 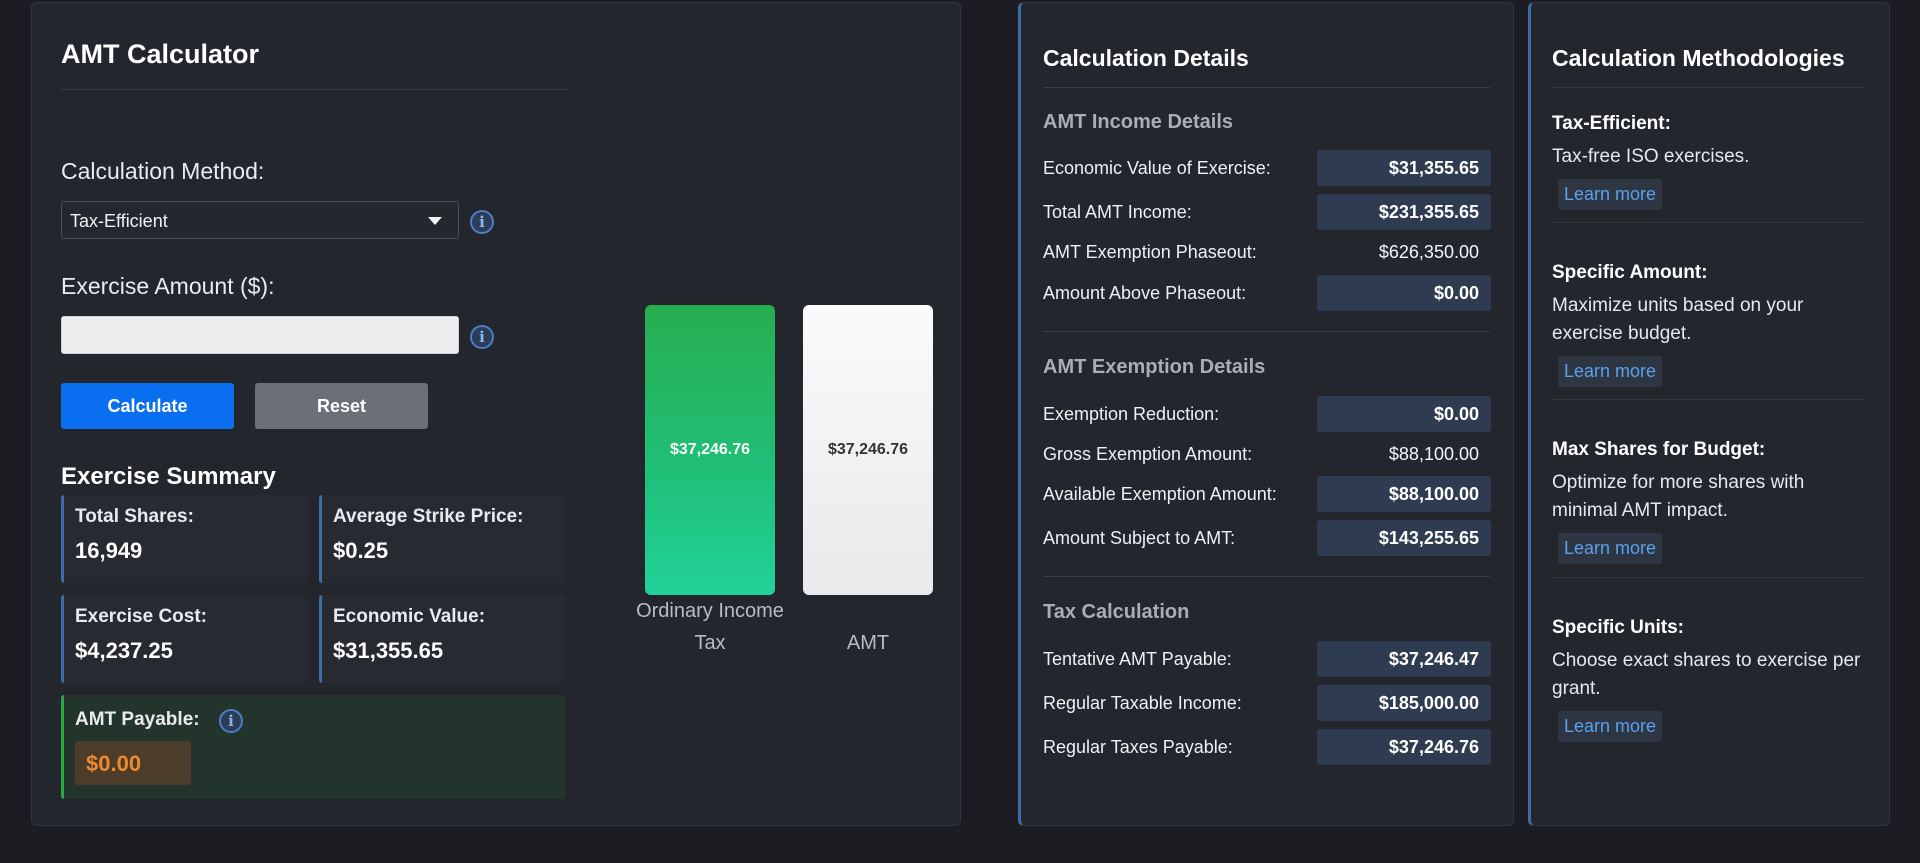 I want to click on ordinary-income-tax-bar: $37,246.76, so click(x=710, y=450).